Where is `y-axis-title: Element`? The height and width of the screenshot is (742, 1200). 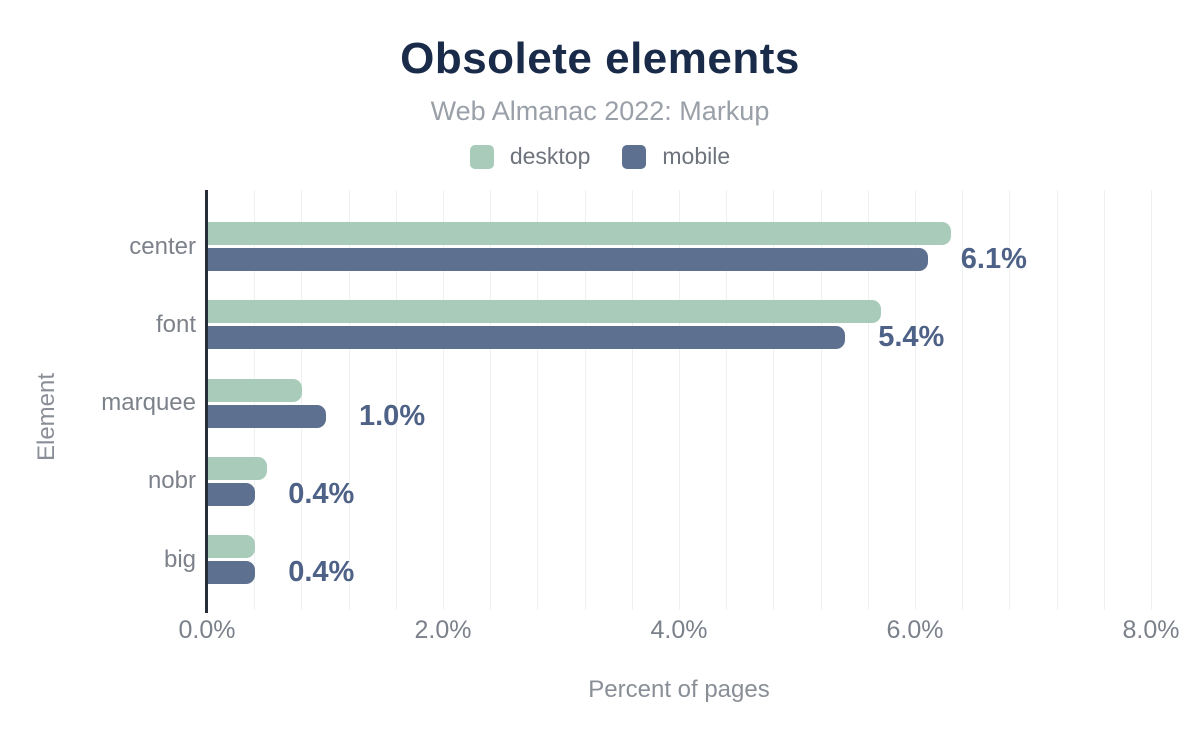 y-axis-title: Element is located at coordinates (46, 417).